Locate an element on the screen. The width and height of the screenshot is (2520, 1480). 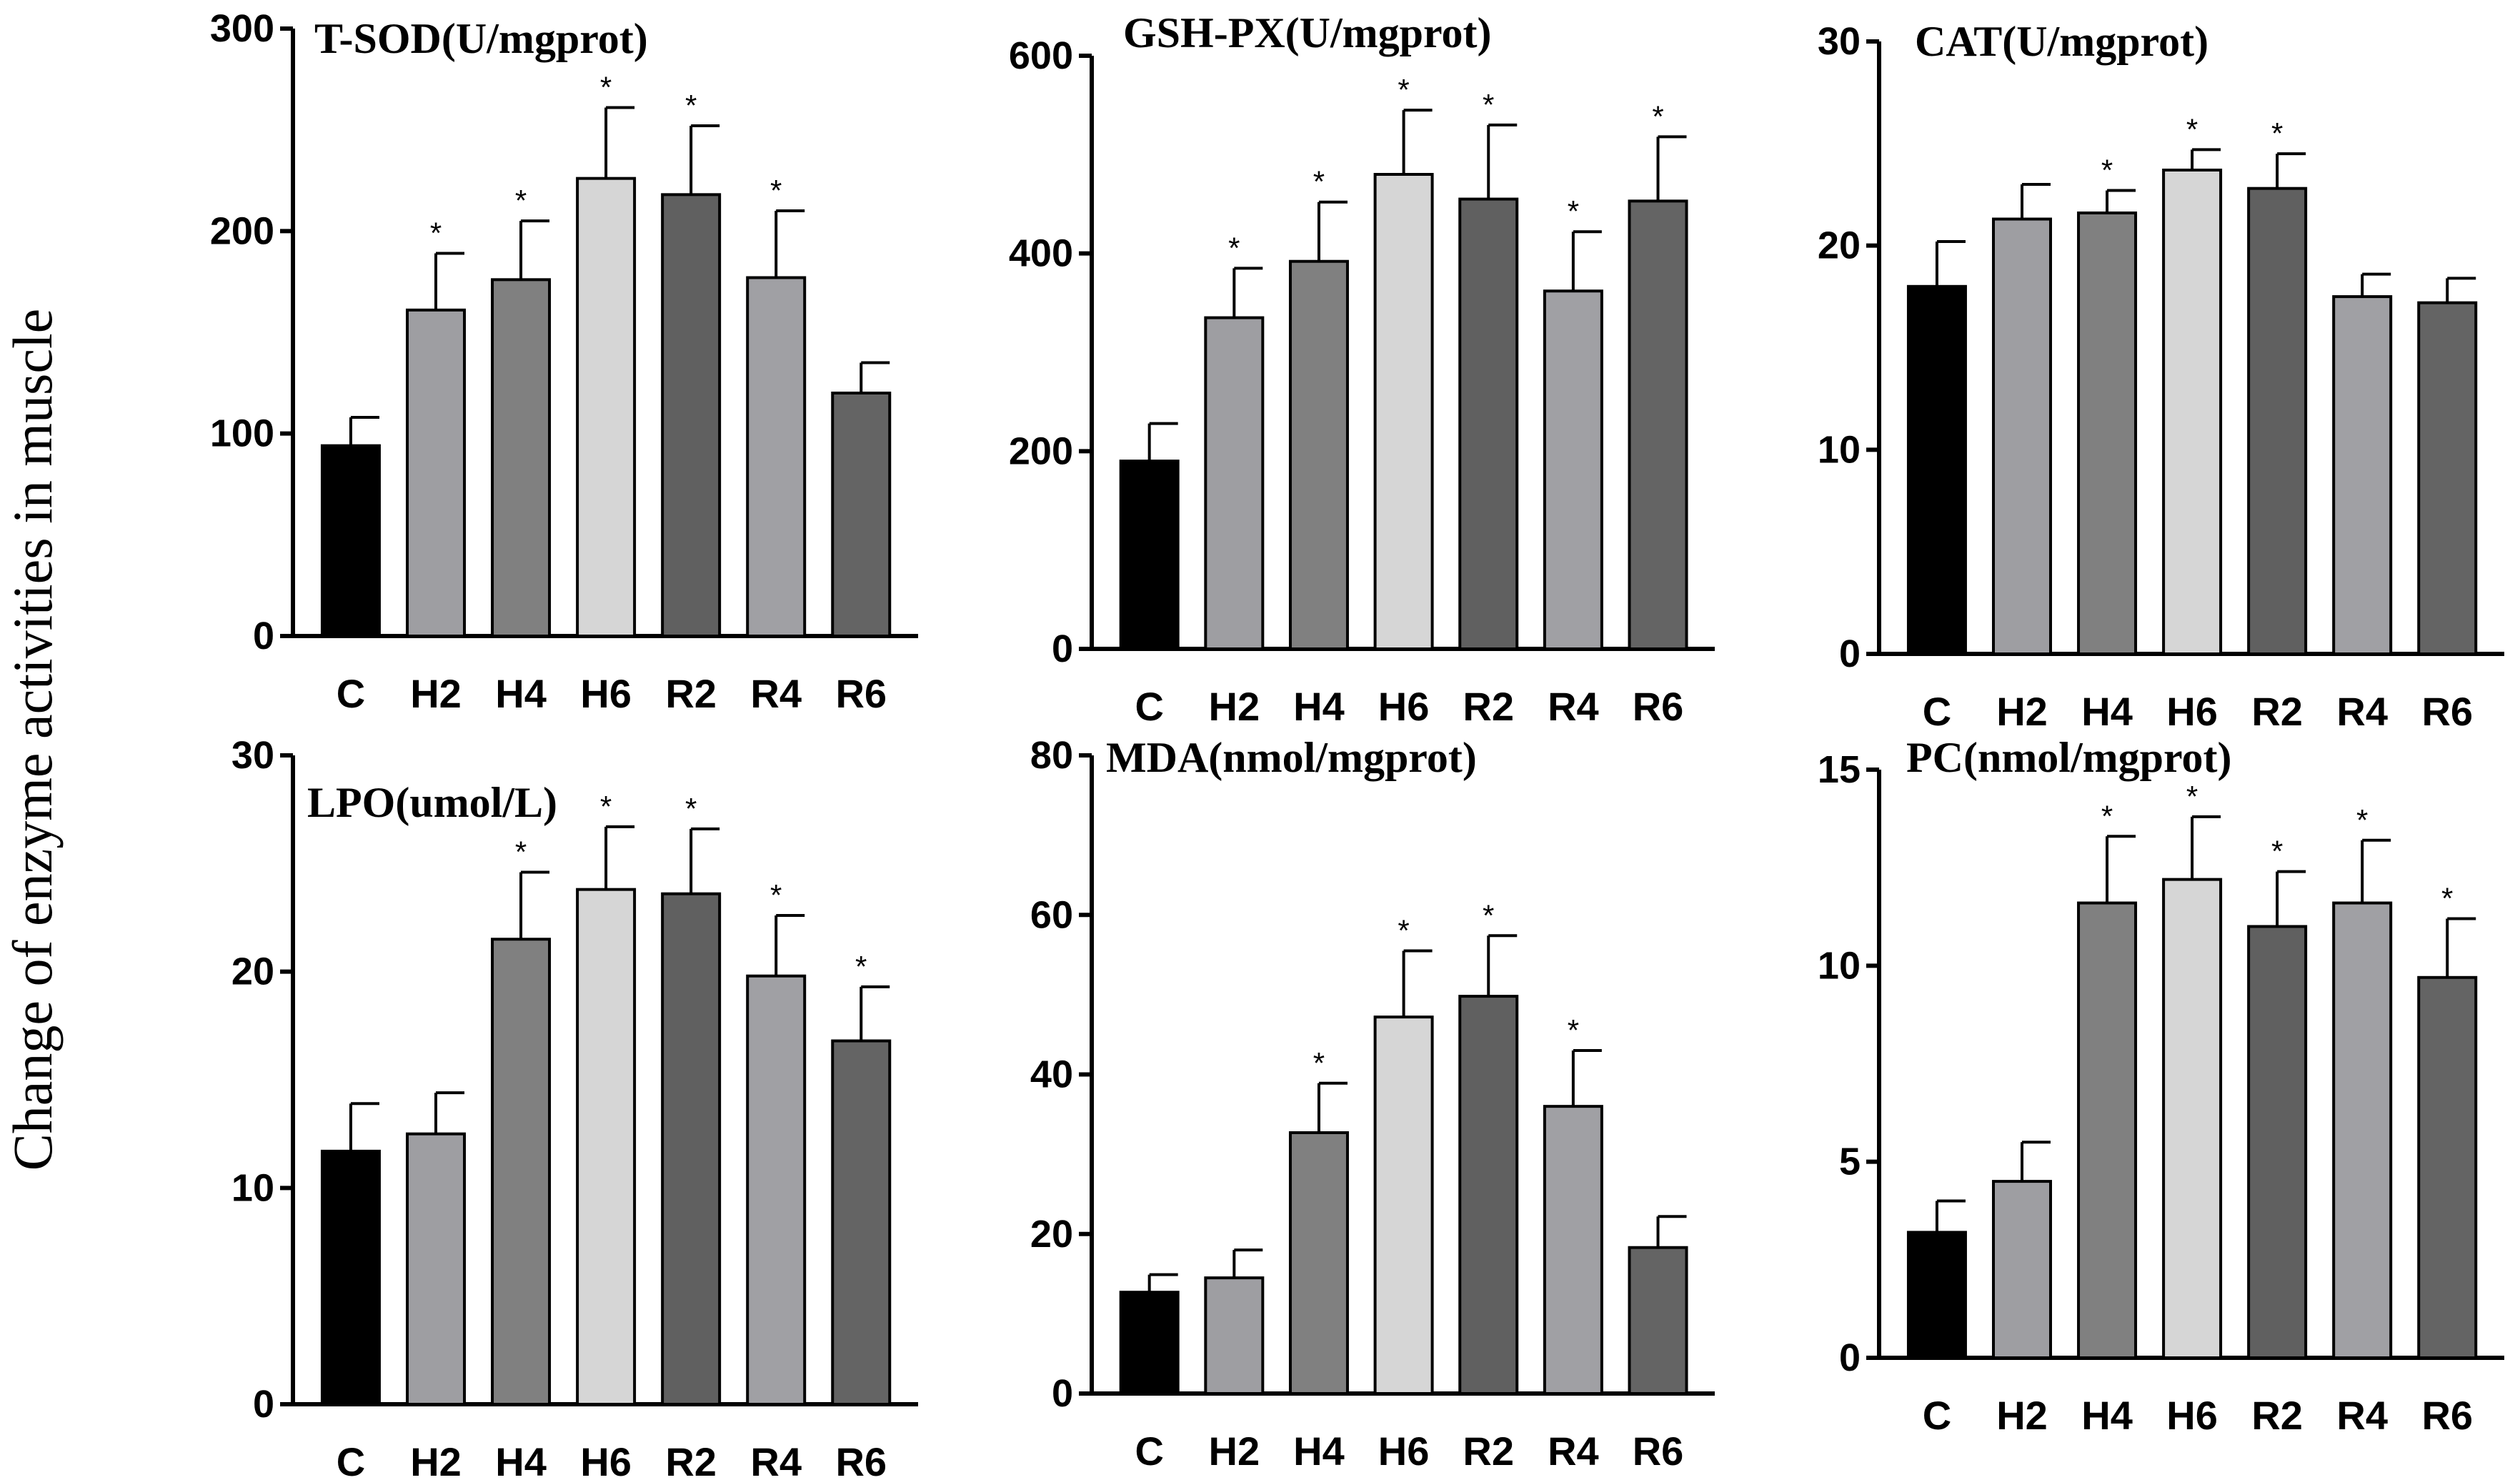
y-tick-label: 200 is located at coordinates (1041, 450).